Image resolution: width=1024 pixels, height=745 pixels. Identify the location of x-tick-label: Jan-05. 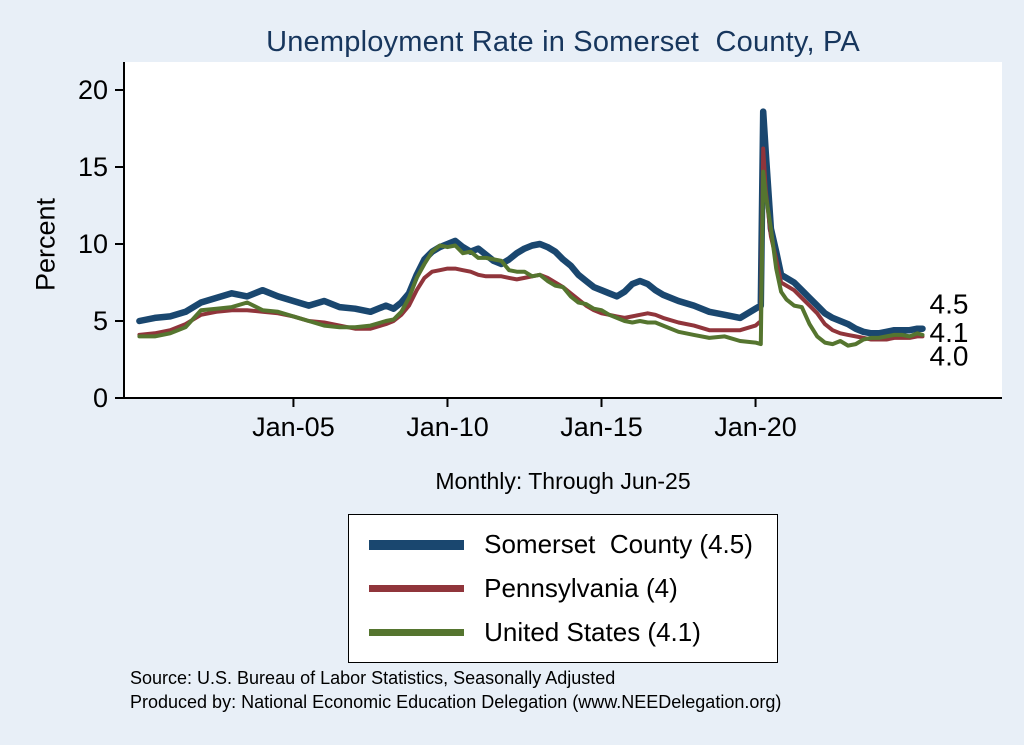
(293, 427).